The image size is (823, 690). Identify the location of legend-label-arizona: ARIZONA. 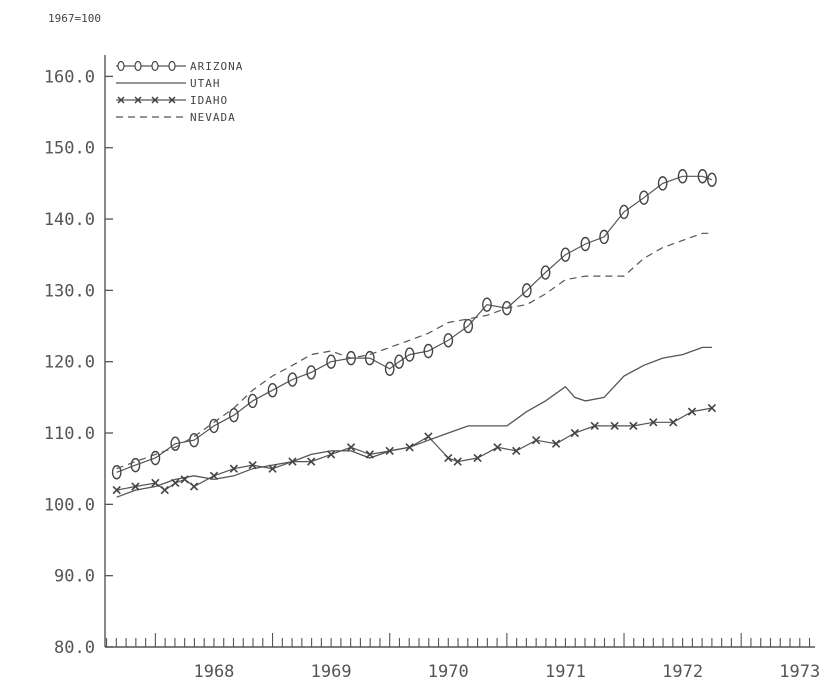
(216, 66).